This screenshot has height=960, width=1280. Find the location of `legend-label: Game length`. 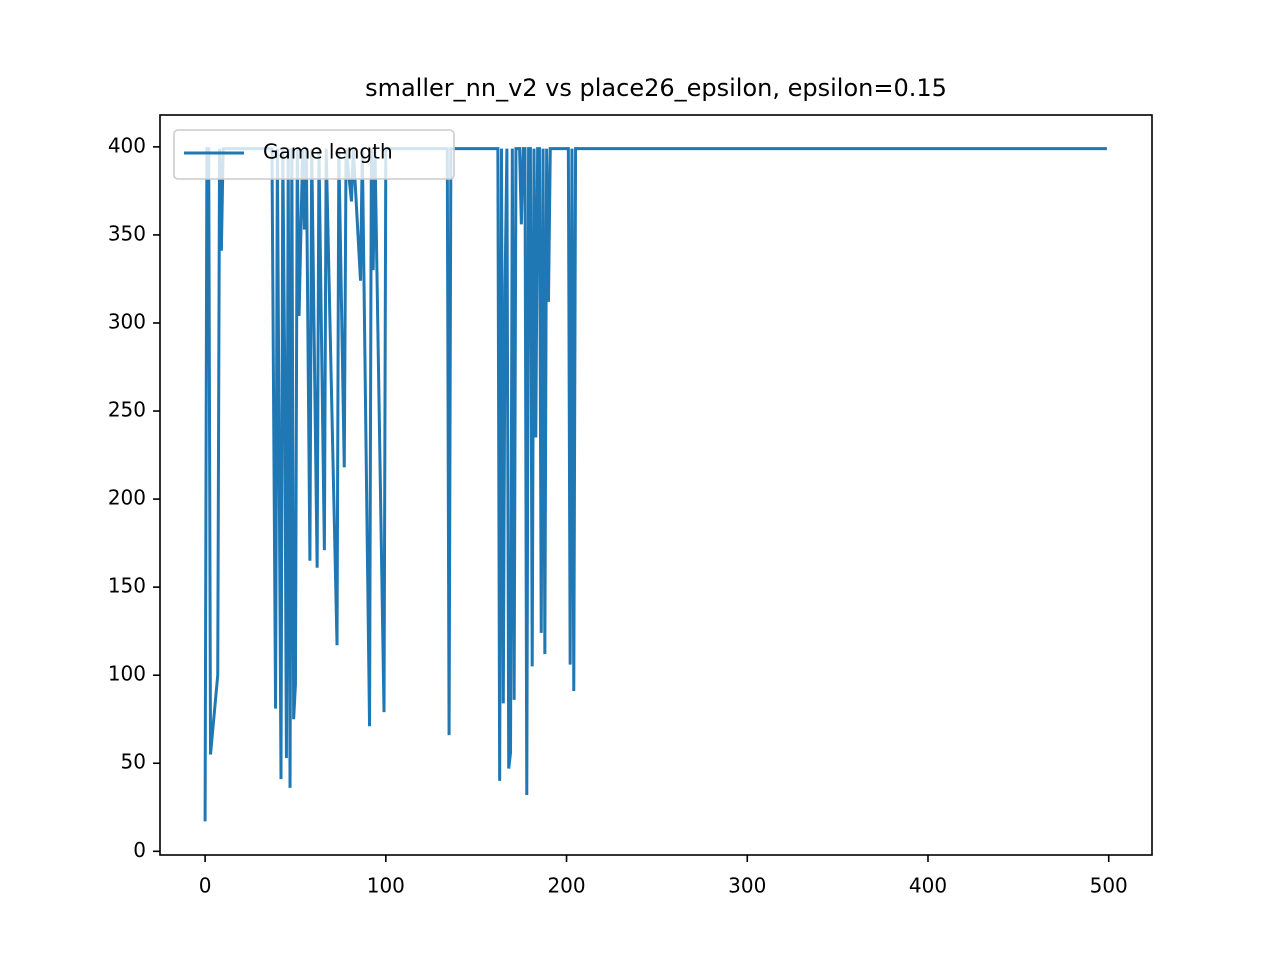

legend-label: Game length is located at coordinates (328, 152).